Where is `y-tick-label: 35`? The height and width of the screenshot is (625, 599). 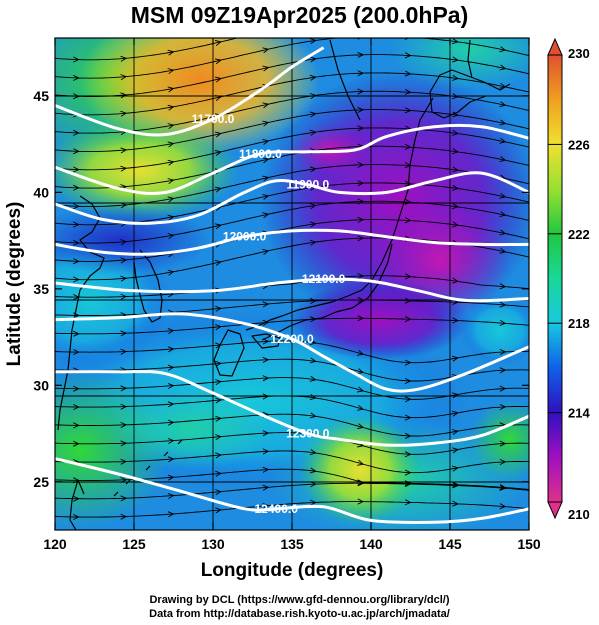
y-tick-label: 35 is located at coordinates (41, 289).